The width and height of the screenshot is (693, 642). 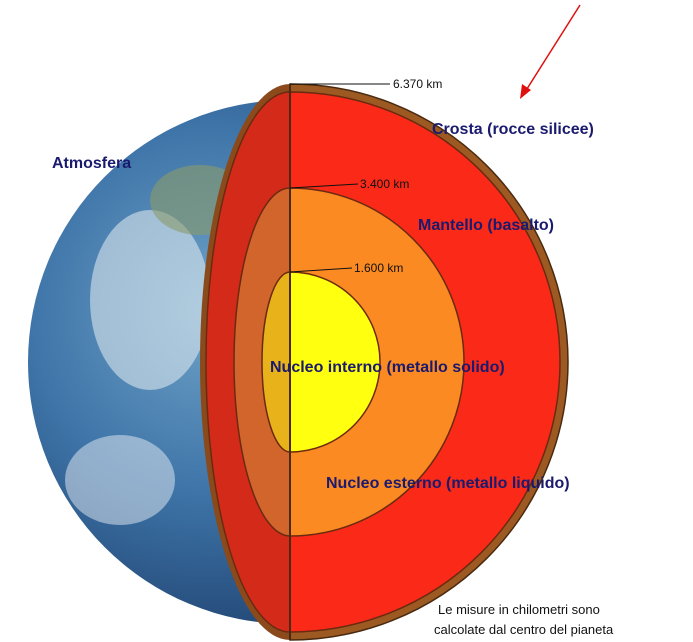 I want to click on layer-label: Nucleo esterno (metallo liquido), so click(x=448, y=483).